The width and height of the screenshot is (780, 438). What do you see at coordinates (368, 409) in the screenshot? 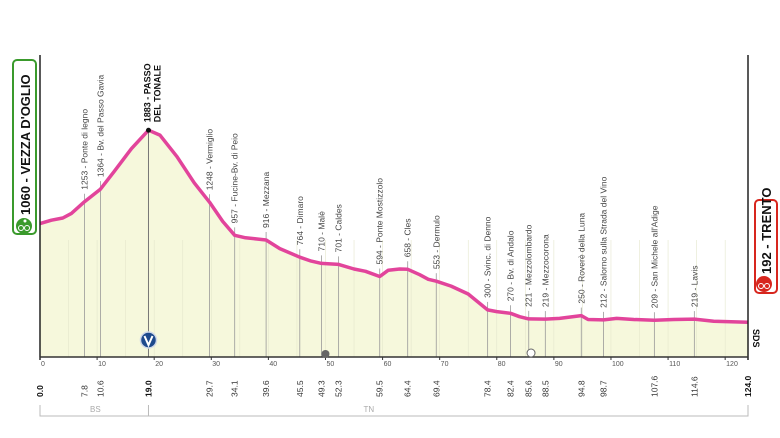
I see `region-label: TN` at bounding box center [368, 409].